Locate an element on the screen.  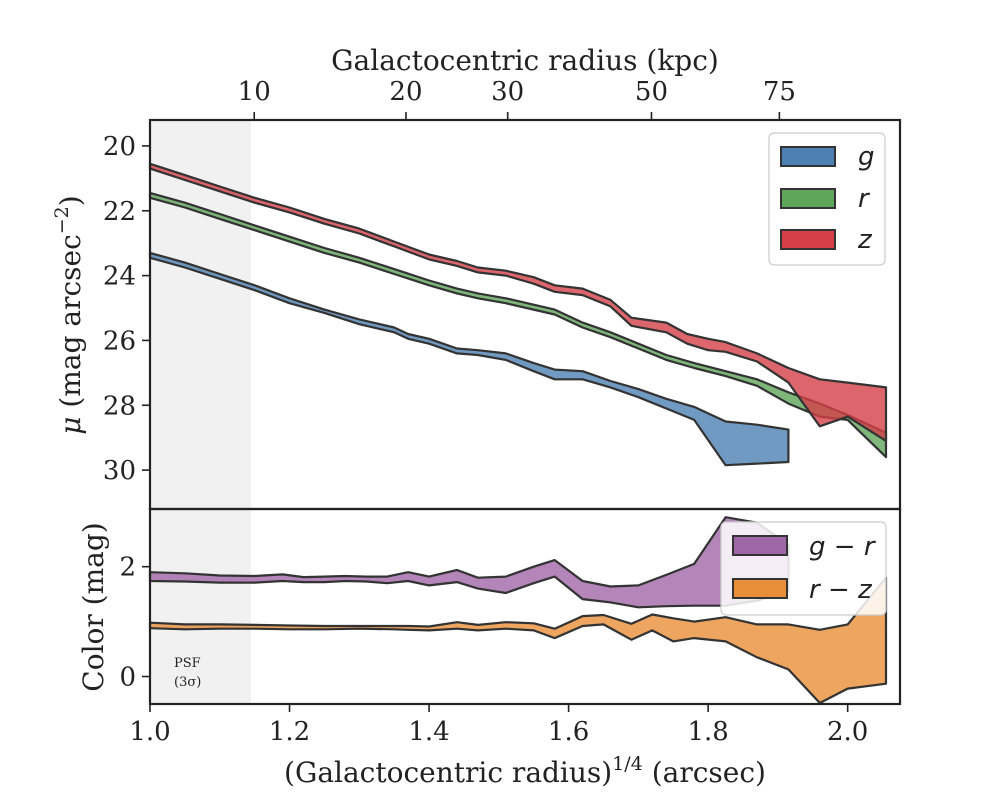
legend-label-r: r is located at coordinates (864, 199).